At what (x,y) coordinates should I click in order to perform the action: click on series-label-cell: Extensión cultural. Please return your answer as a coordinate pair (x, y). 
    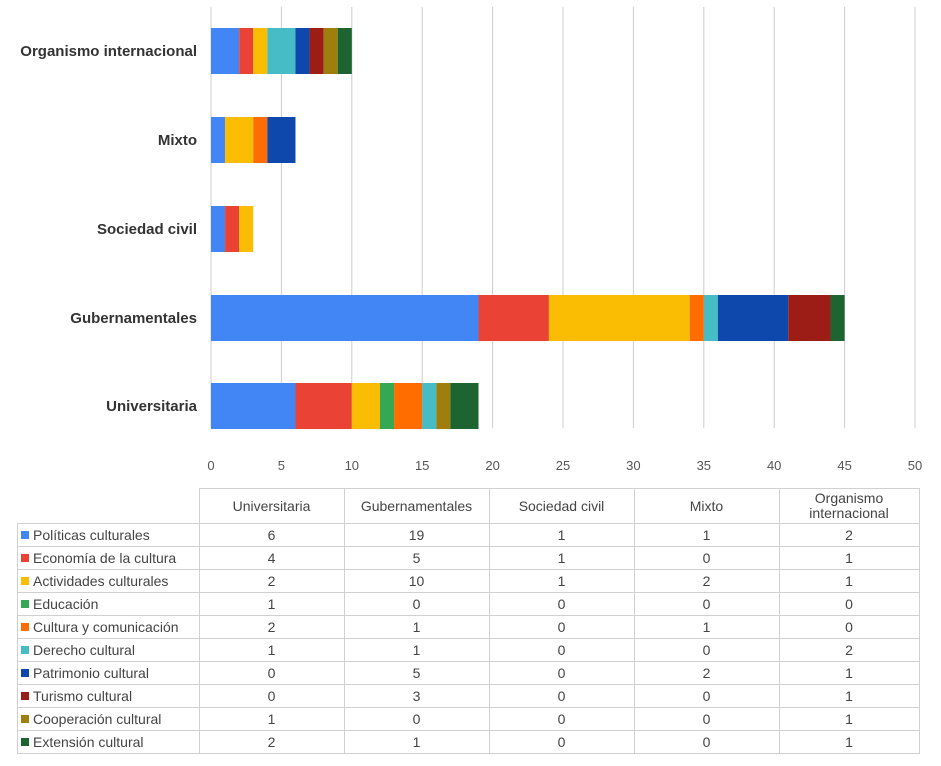
    Looking at the image, I should click on (108, 742).